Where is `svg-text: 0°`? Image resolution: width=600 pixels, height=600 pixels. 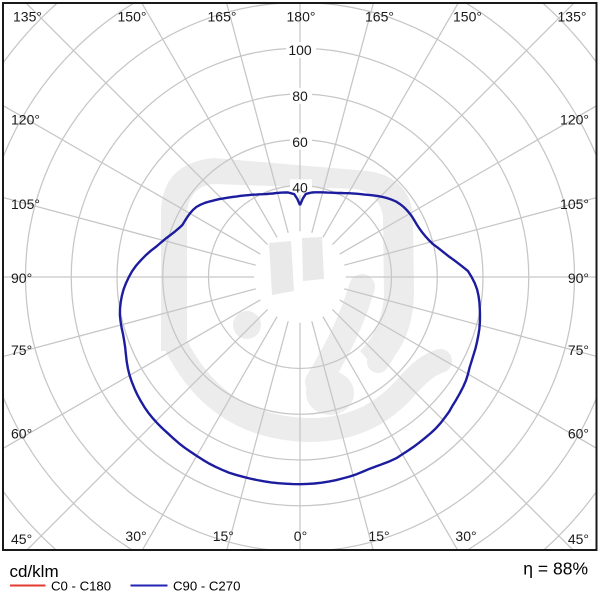
svg-text: 0° is located at coordinates (300, 536).